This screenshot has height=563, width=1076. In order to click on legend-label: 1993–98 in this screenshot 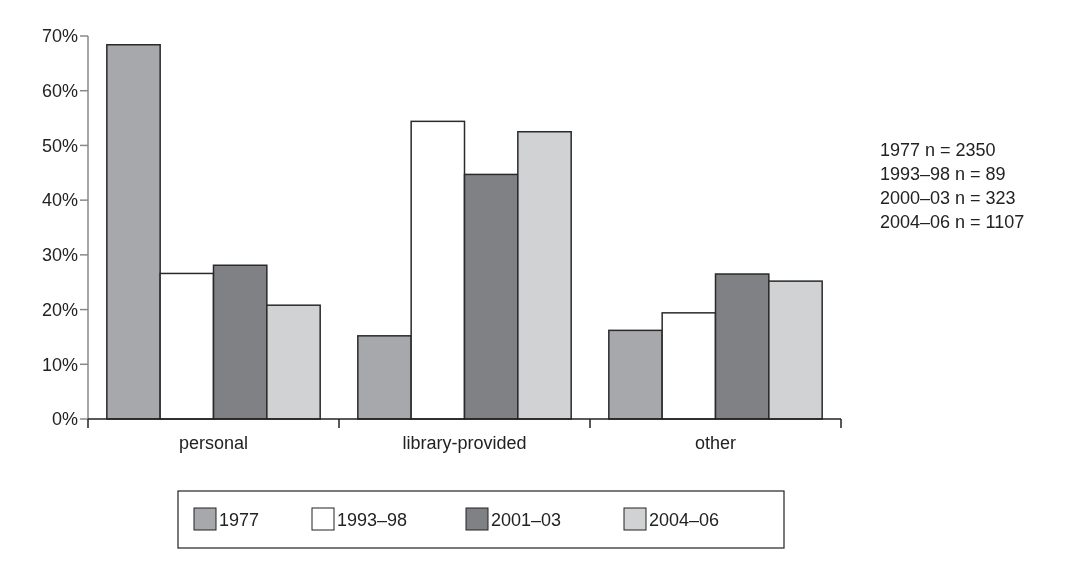, I will do `click(372, 520)`.